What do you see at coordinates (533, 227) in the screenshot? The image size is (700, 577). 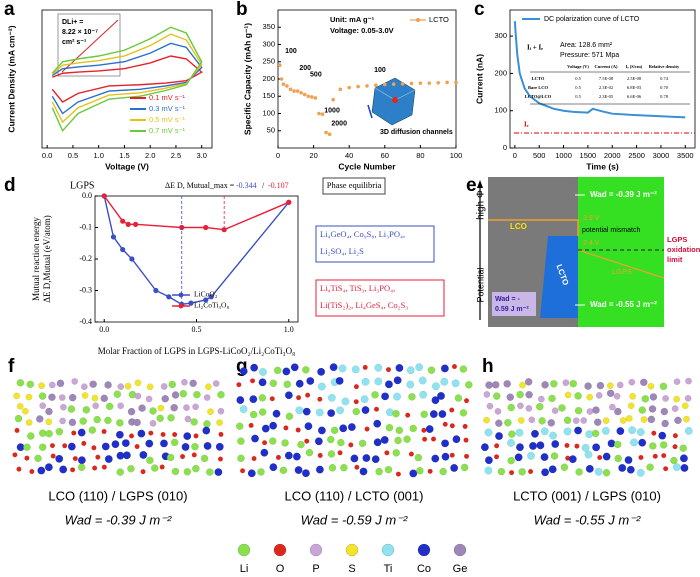 I see `lco-level` at bounding box center [533, 227].